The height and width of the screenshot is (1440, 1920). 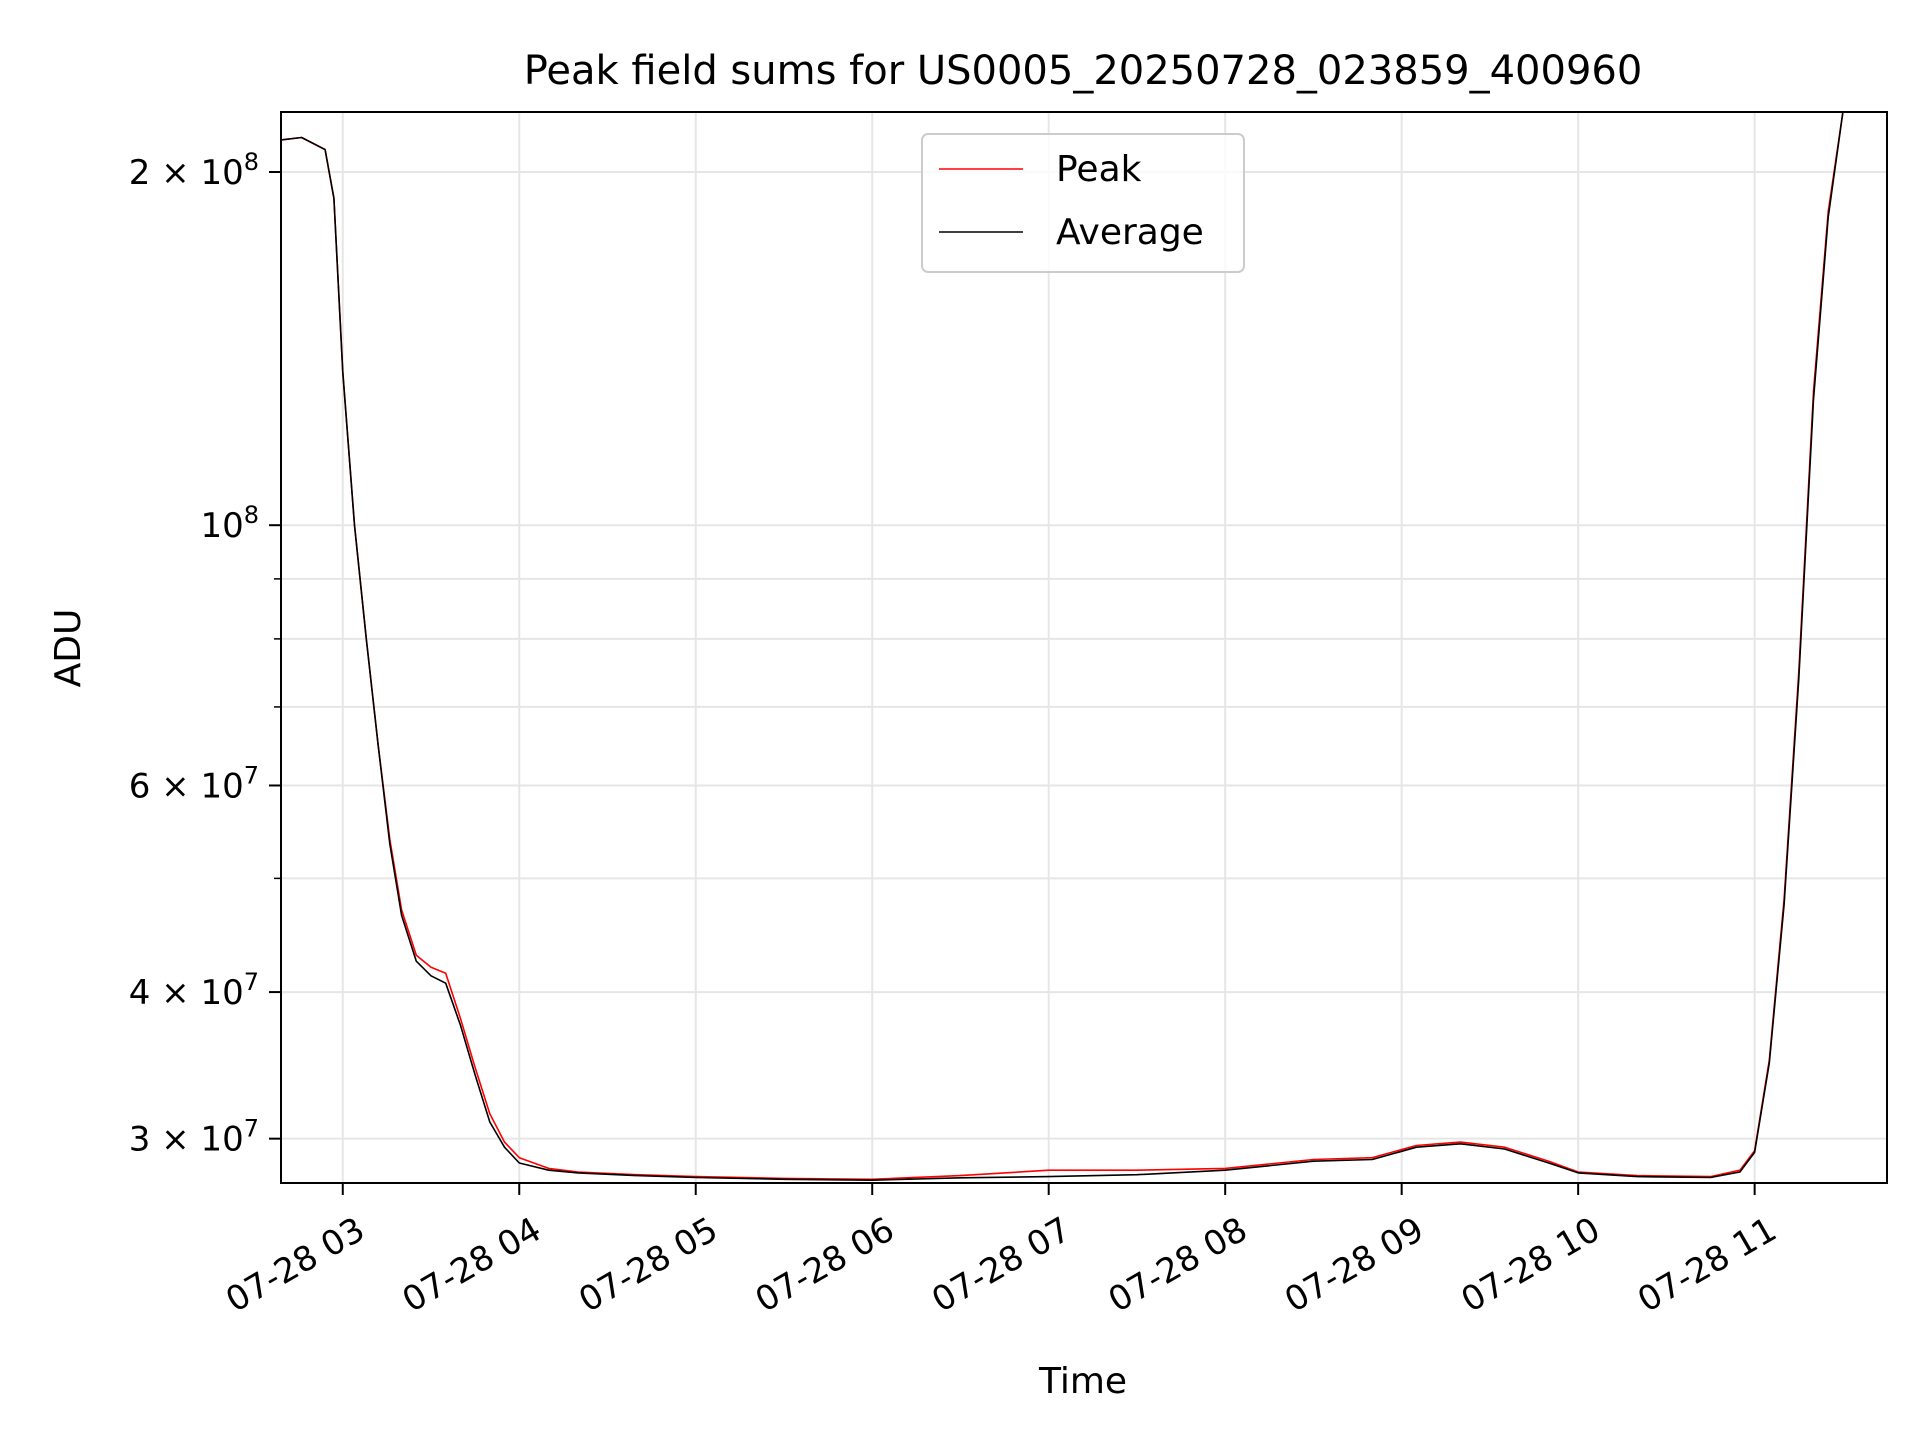 What do you see at coordinates (1083, 203) in the screenshot?
I see `legend: Peak Average` at bounding box center [1083, 203].